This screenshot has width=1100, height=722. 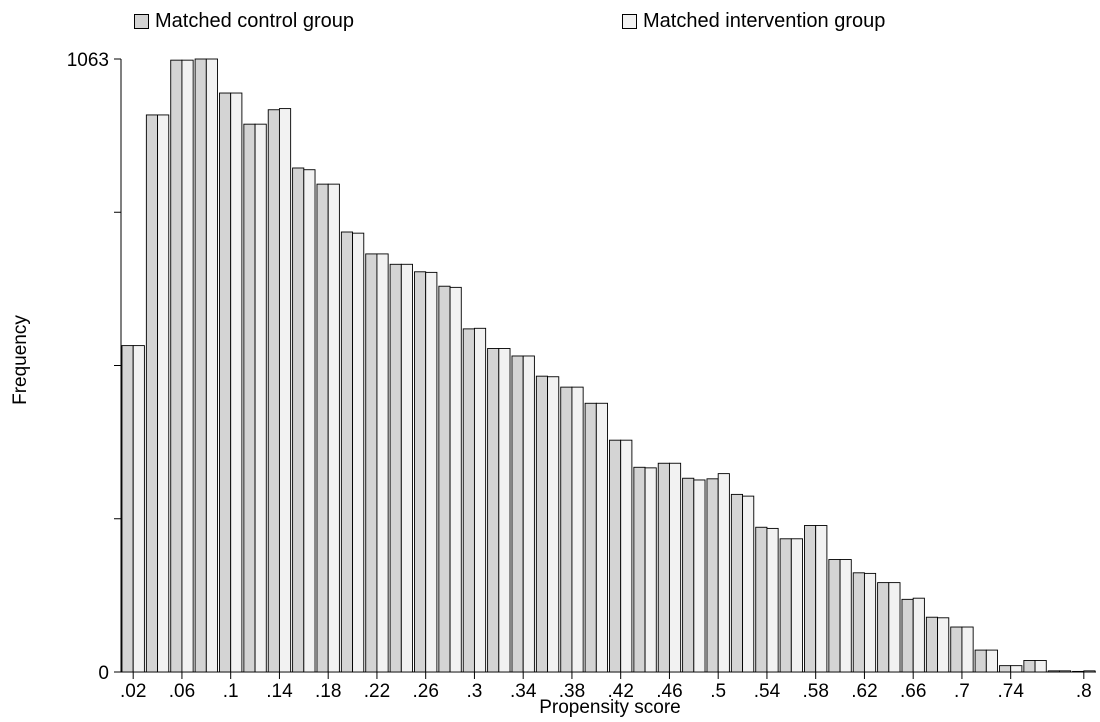 I want to click on x-tick-label: .5, so click(x=718, y=691).